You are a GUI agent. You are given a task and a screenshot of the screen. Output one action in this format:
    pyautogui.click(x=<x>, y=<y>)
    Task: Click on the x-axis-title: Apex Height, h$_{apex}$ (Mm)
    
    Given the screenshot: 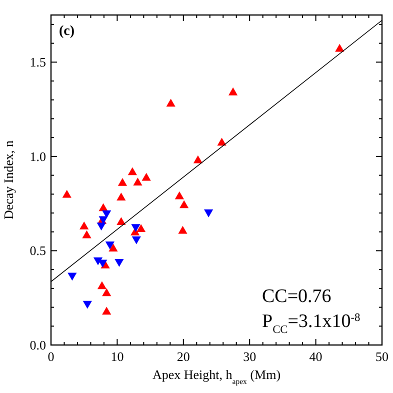 What is the action you would take?
    pyautogui.click(x=216, y=376)
    